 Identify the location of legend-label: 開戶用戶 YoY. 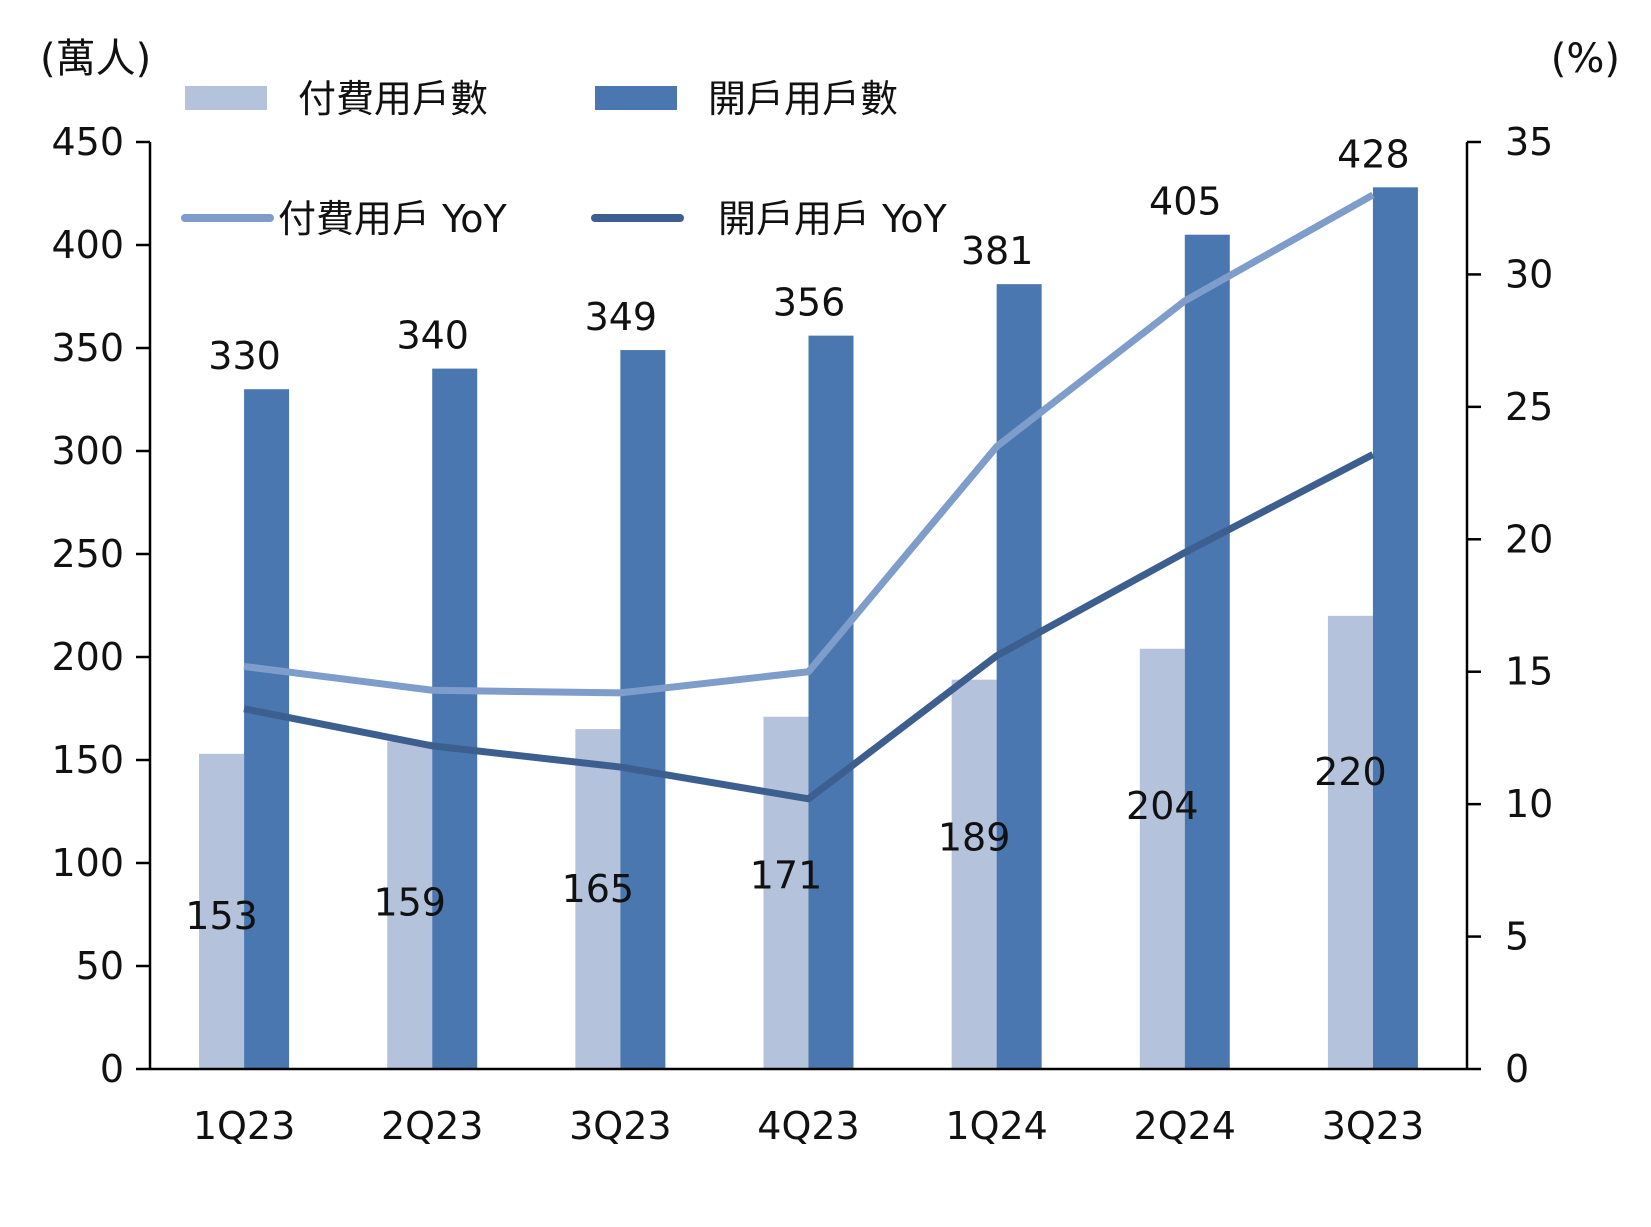
(832, 219).